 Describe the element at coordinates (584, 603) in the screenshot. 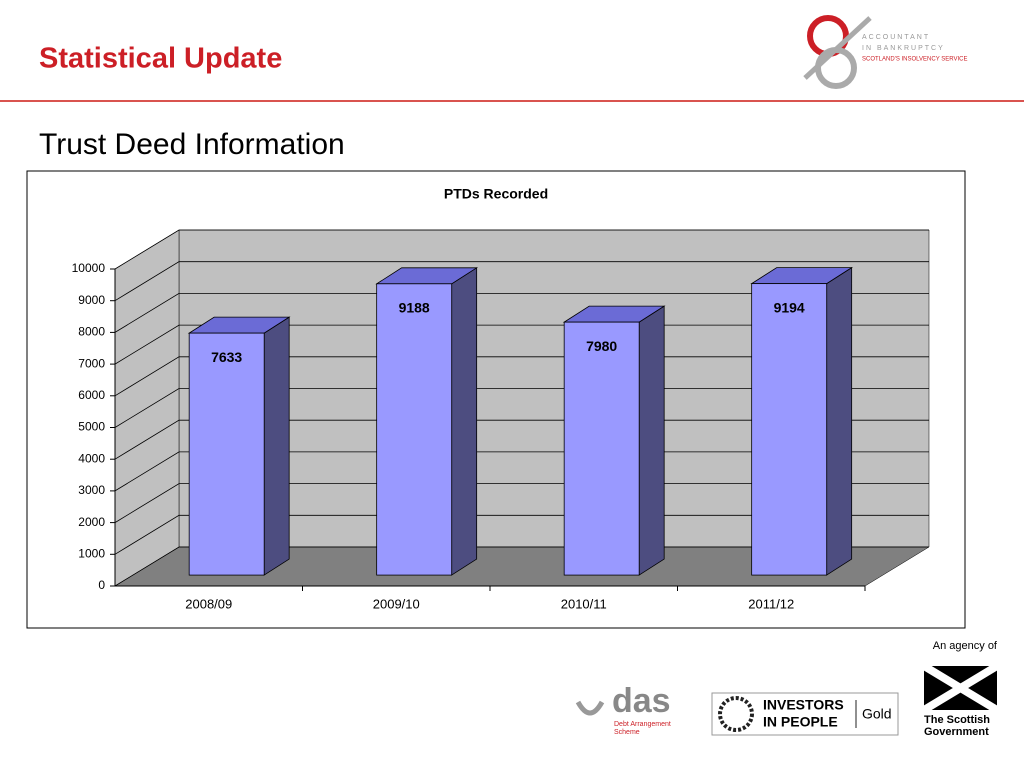

I see `x-tick-label: 2010/11` at that location.